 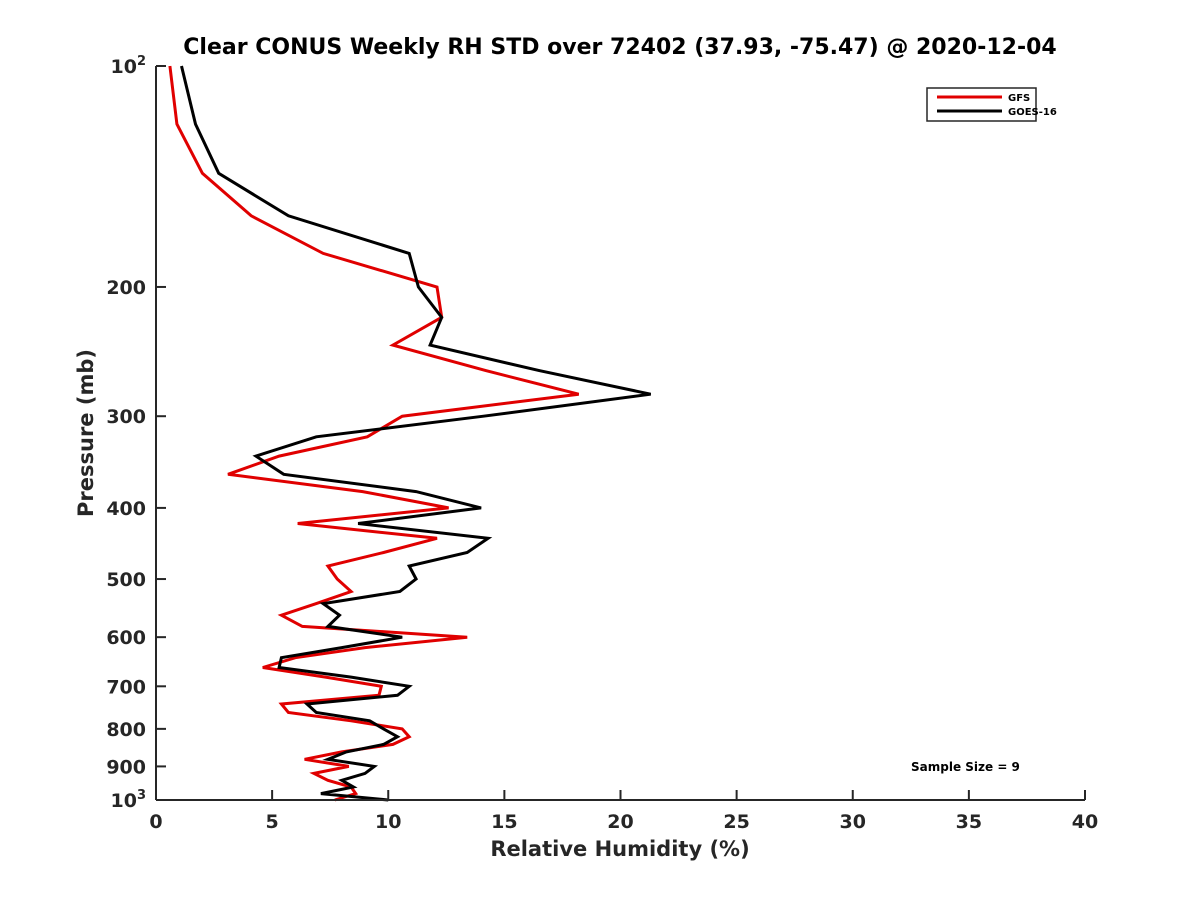 I want to click on y-tick-label: 10³, so click(x=129, y=800).